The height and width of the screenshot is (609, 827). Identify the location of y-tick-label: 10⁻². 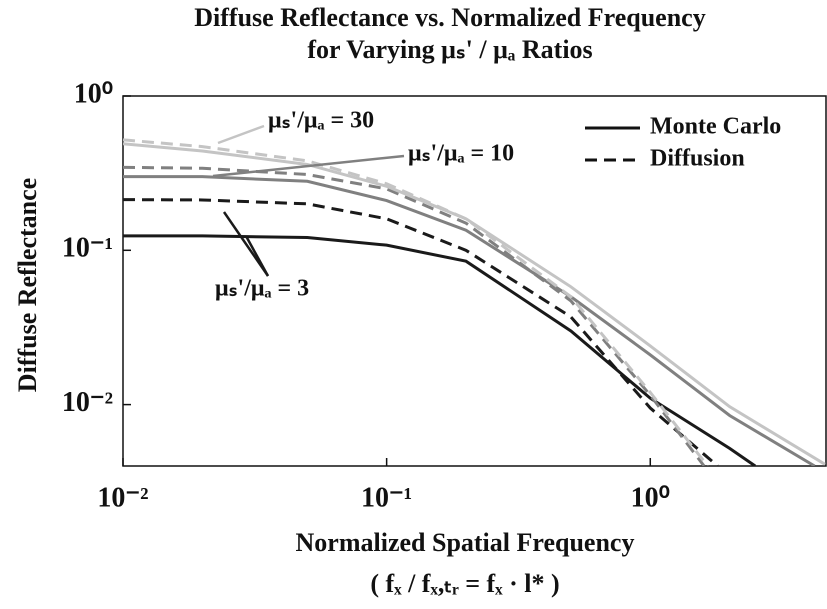
(87, 402).